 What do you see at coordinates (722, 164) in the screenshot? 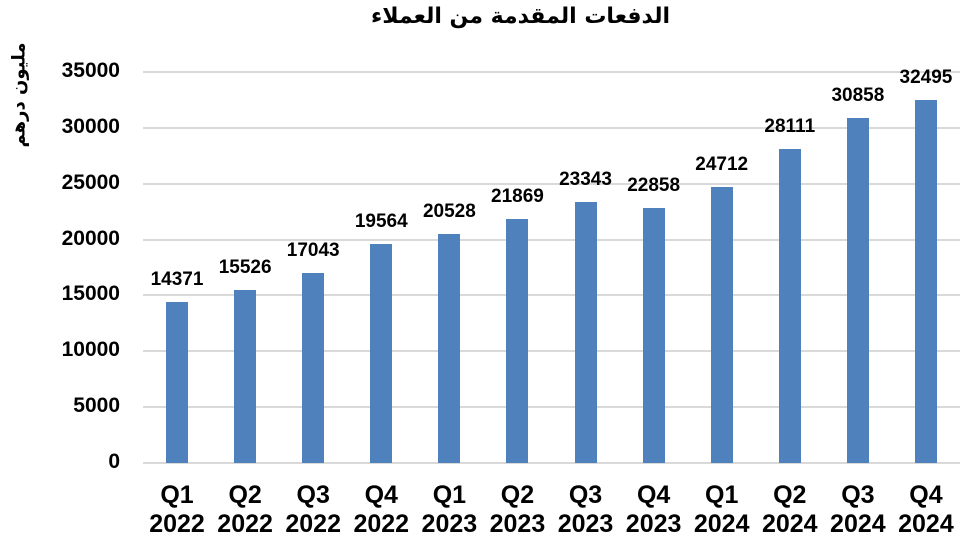
I see `data-label: 24712` at bounding box center [722, 164].